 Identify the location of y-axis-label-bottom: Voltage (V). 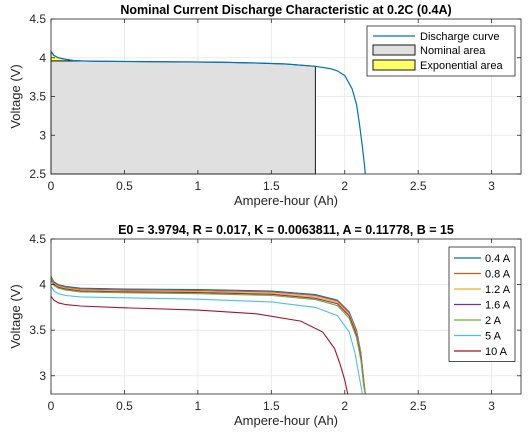
(15, 316).